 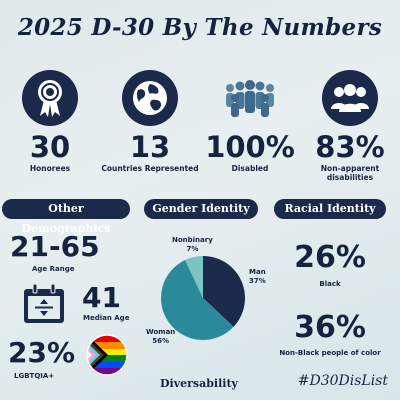 What do you see at coordinates (150, 98) in the screenshot?
I see `globe-icon` at bounding box center [150, 98].